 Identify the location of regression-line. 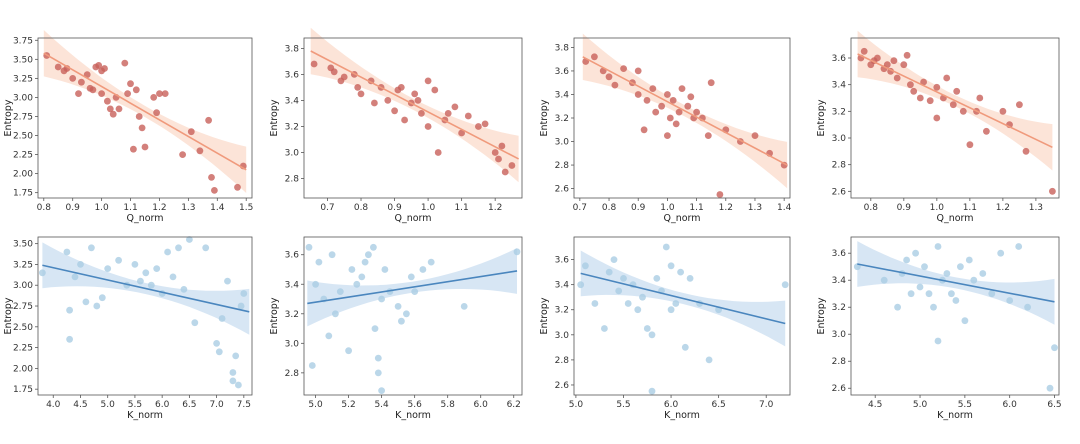
(685, 111).